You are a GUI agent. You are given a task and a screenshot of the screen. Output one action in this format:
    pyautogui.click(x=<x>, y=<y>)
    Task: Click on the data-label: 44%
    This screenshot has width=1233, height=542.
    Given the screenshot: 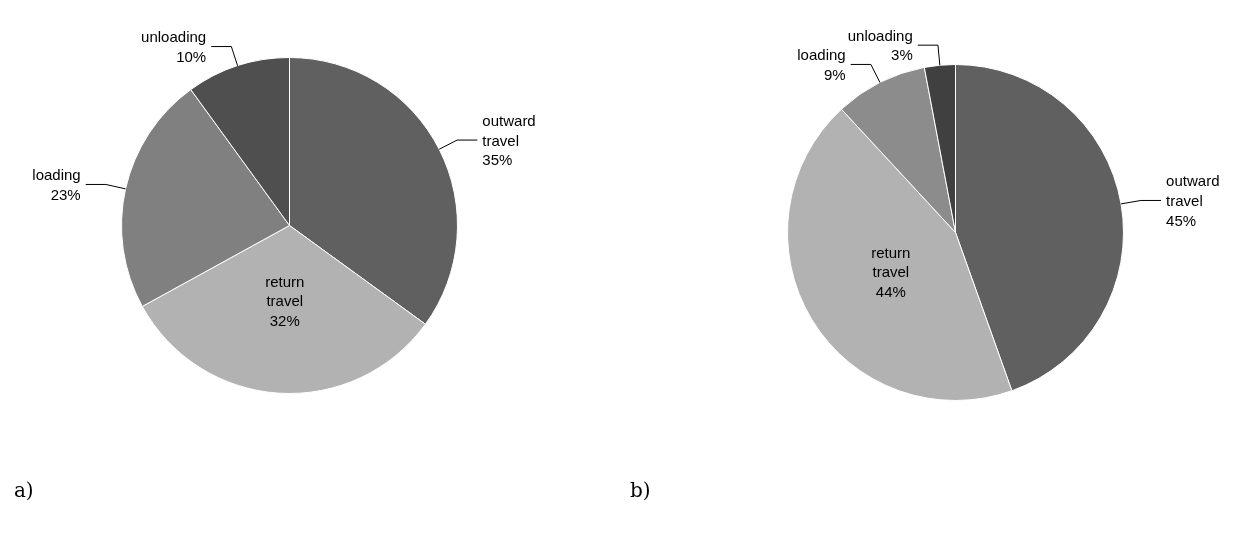 What is the action you would take?
    pyautogui.click(x=890, y=291)
    